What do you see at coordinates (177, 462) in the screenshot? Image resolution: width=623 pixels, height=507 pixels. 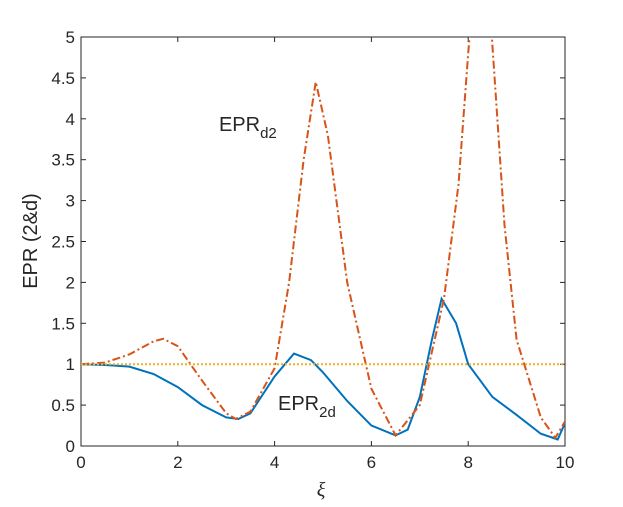 I see `x-tick-label: 2` at bounding box center [177, 462].